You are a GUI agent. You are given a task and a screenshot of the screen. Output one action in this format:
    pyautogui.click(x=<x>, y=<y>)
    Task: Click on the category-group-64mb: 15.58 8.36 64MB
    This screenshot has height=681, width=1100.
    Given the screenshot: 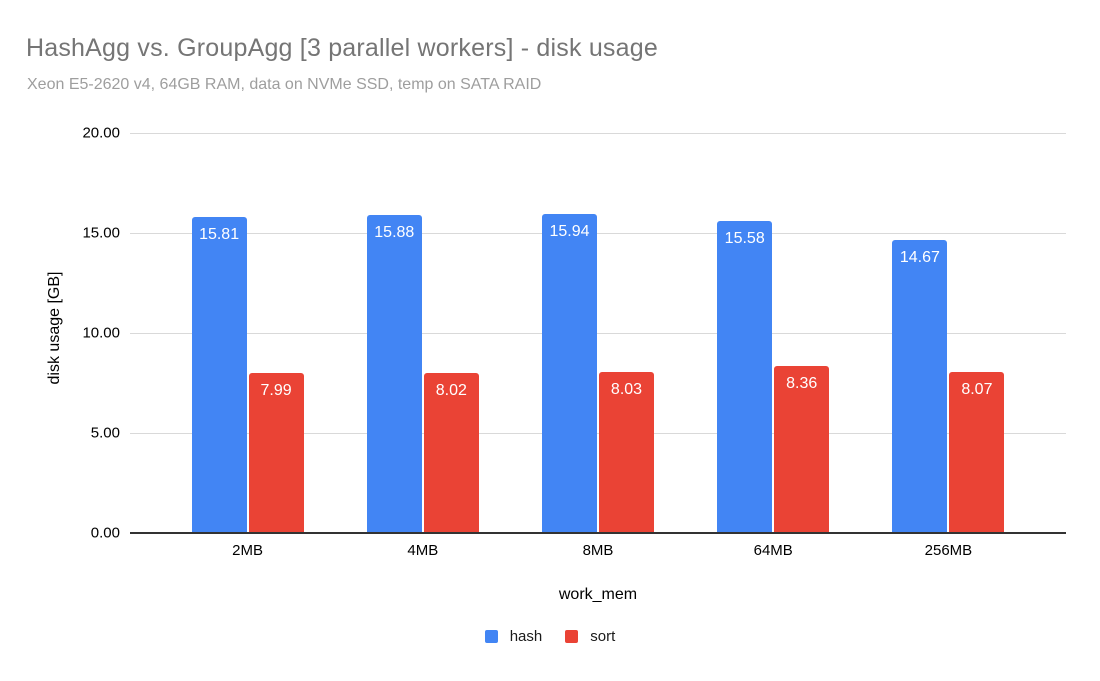 What is the action you would take?
    pyautogui.click(x=773, y=346)
    